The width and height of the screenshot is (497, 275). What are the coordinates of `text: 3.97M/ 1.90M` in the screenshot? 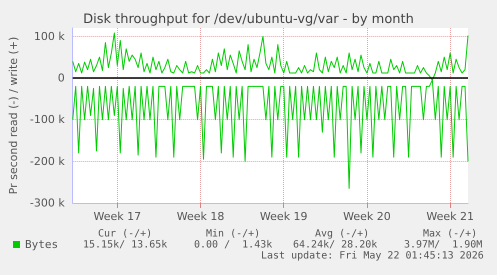 It's located at (443, 245).